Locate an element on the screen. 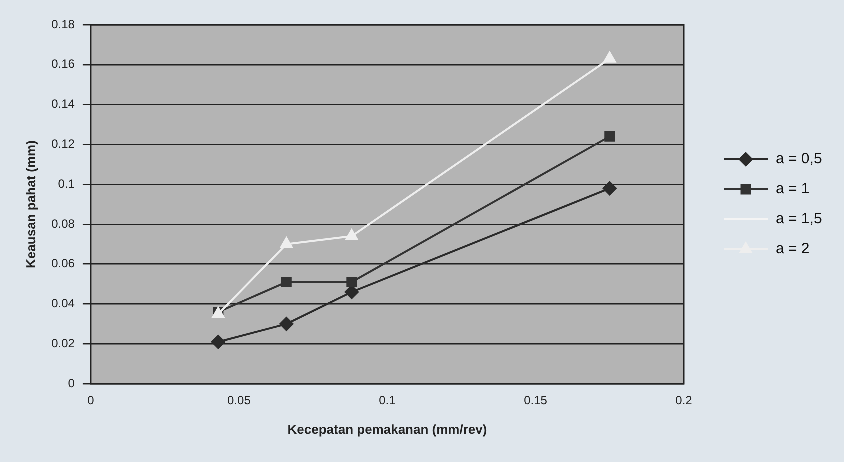 The width and height of the screenshot is (844, 462). y-tick-label: 0.14 is located at coordinates (64, 104).